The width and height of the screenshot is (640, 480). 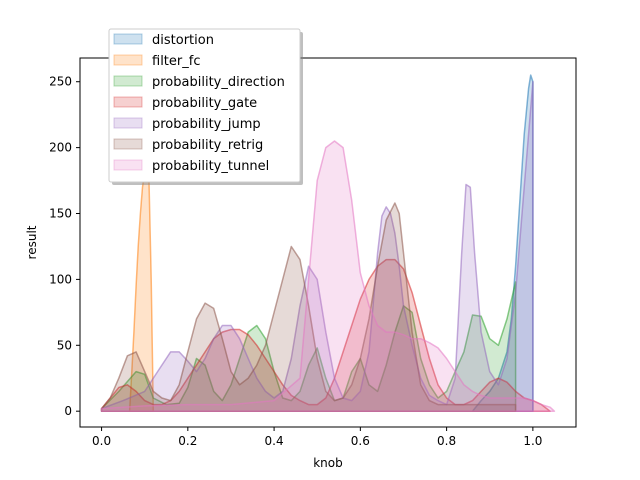 I want to click on legend-label-filter-fc: filter_fc, so click(x=176, y=61).